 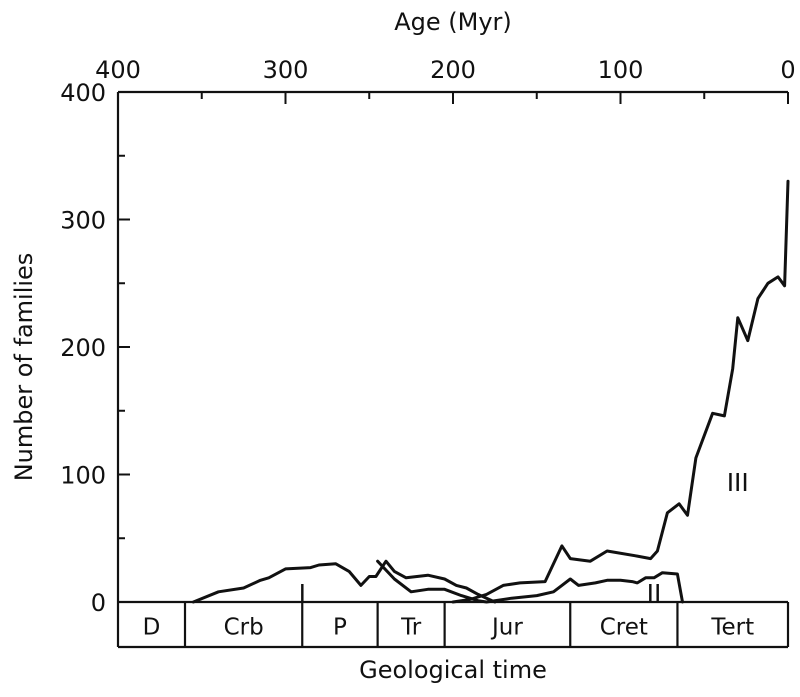 I want to click on series-line-ii, so click(x=530, y=581).